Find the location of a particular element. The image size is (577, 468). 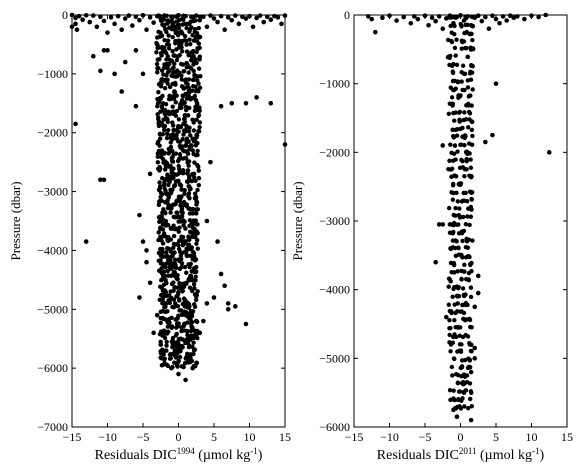

y-tick-label: −2000 is located at coordinates (334, 152).